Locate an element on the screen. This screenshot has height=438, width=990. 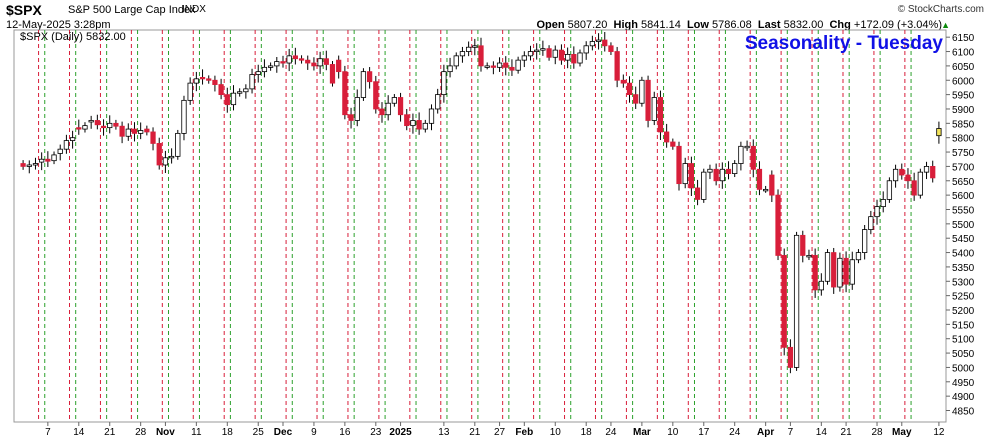
x-tick-label: 14 is located at coordinates (822, 432).